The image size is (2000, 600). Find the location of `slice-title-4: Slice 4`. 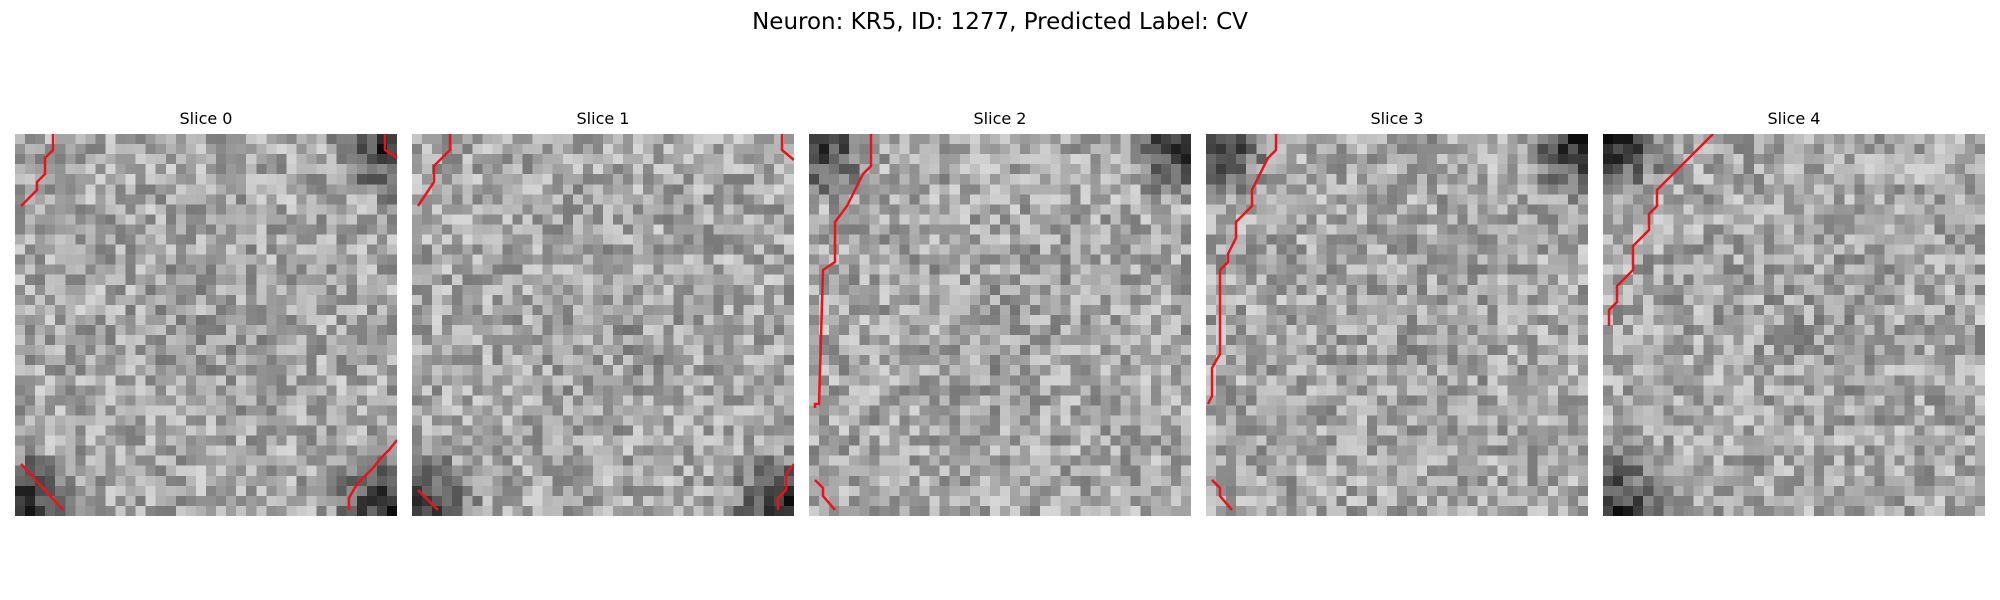

slice-title-4: Slice 4 is located at coordinates (1794, 119).